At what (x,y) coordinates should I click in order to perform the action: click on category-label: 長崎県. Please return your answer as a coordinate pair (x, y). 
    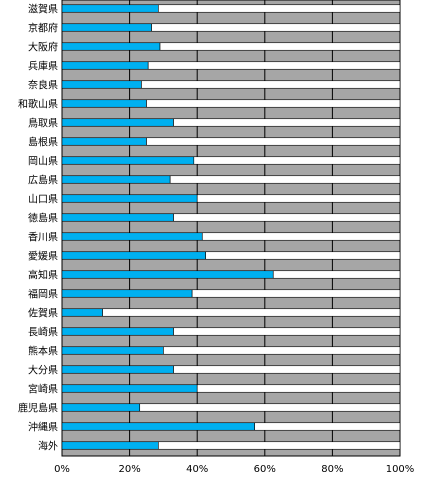
    Looking at the image, I should click on (43, 332).